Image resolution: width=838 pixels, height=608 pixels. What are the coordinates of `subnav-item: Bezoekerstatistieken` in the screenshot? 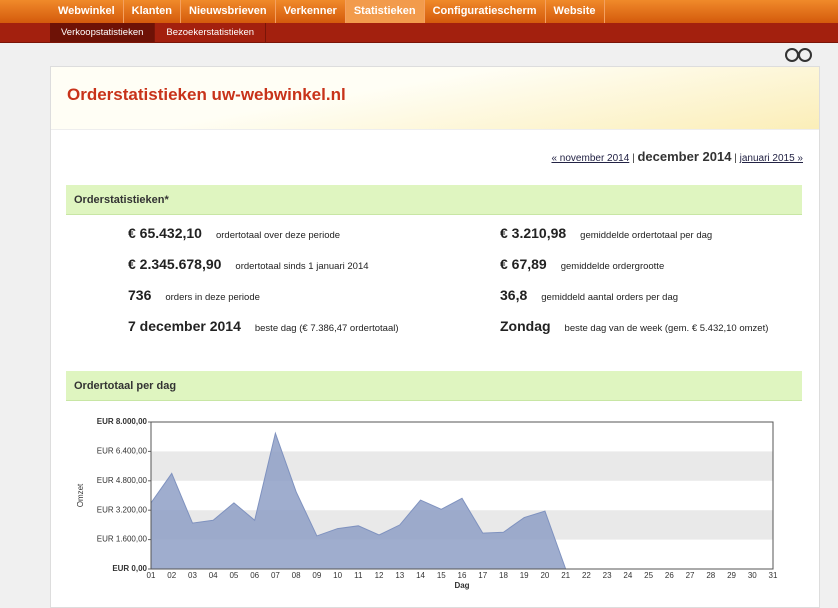 It's located at (211, 32).